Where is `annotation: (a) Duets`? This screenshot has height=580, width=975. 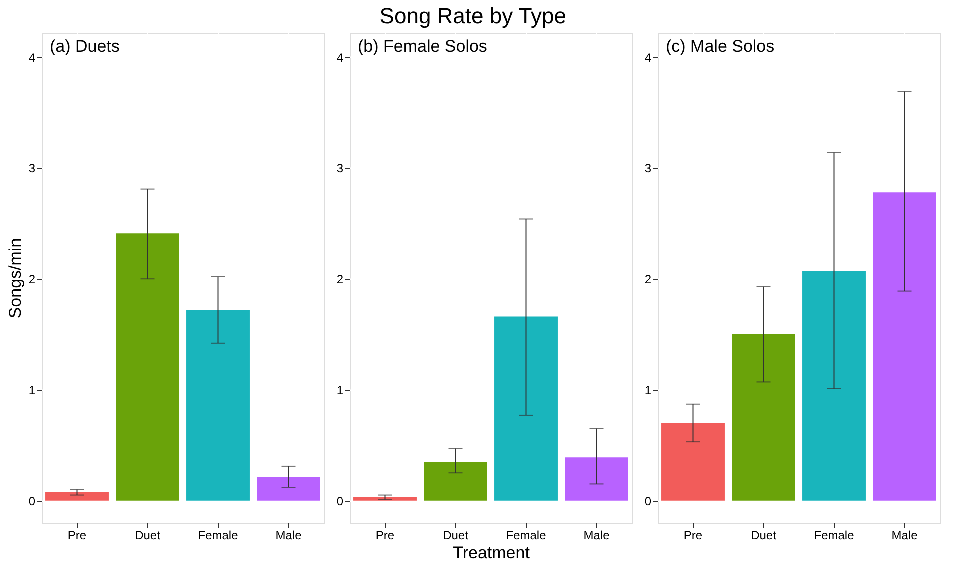
annotation: (a) Duets is located at coordinates (85, 46).